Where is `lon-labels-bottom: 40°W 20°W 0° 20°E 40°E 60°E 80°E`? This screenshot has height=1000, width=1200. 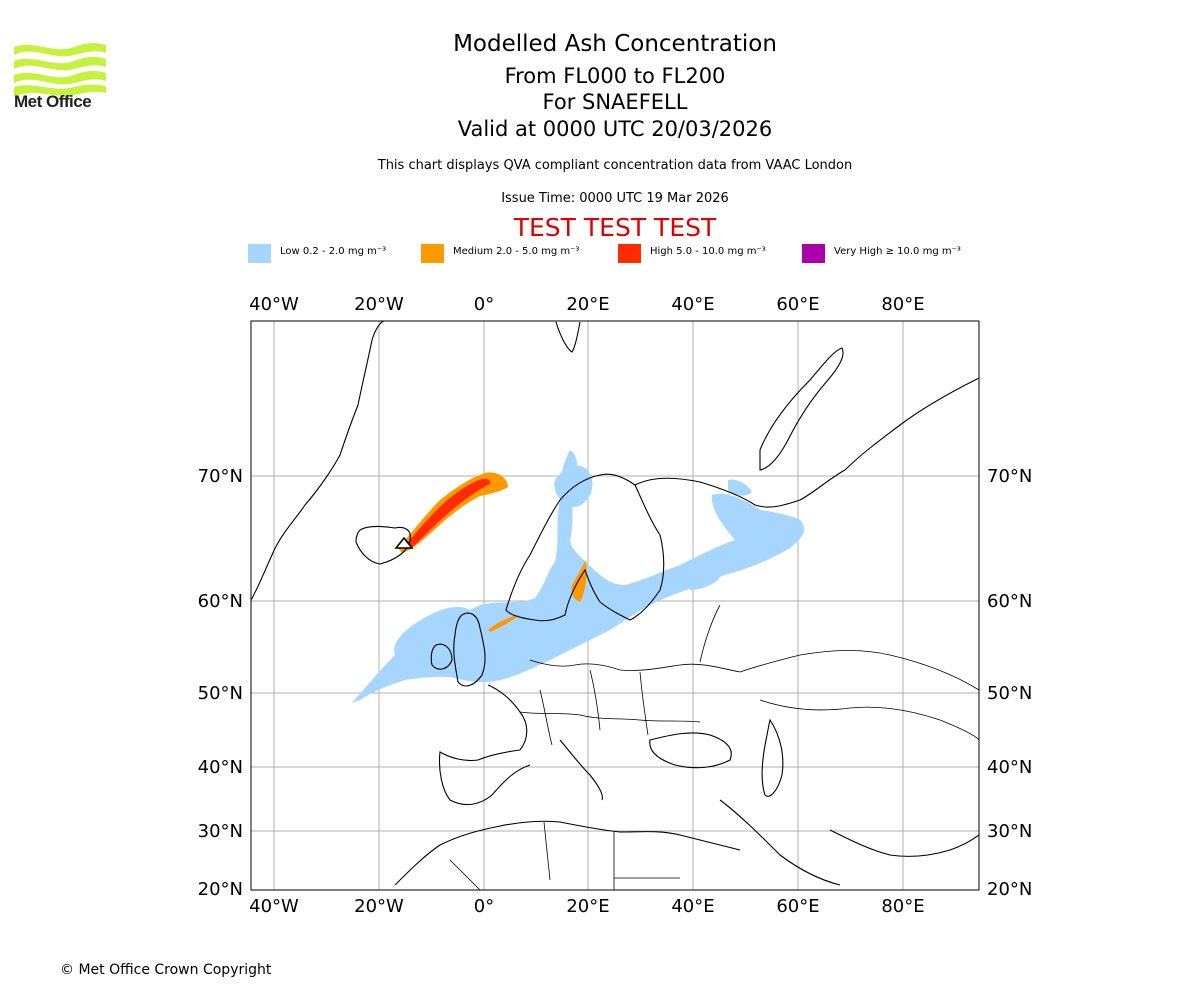 lon-labels-bottom: 40°W 20°W 0° 20°E 40°E 60°E 80°E is located at coordinates (586, 906).